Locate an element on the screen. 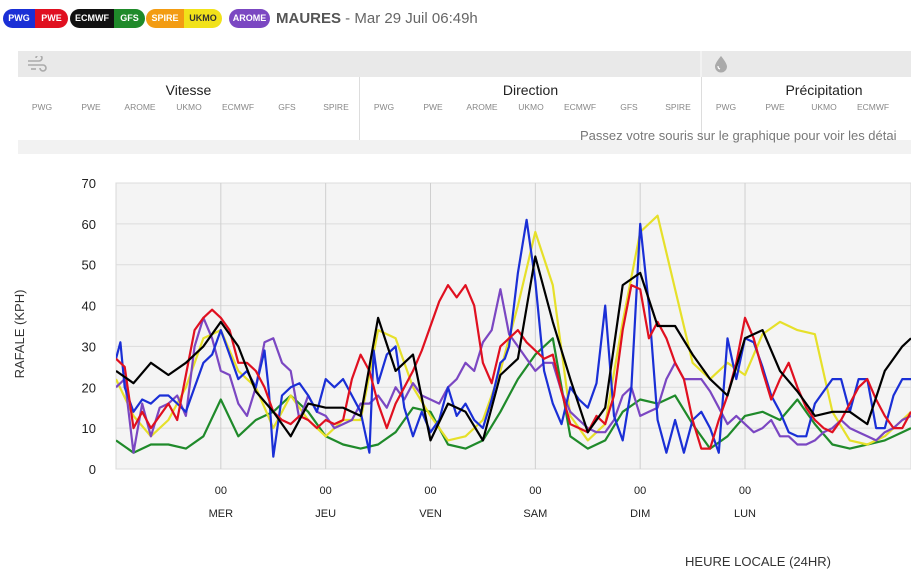 Image resolution: width=911 pixels, height=578 pixels. location-title: MAURES - Mar 29 Juil 06:49h is located at coordinates (377, 19).